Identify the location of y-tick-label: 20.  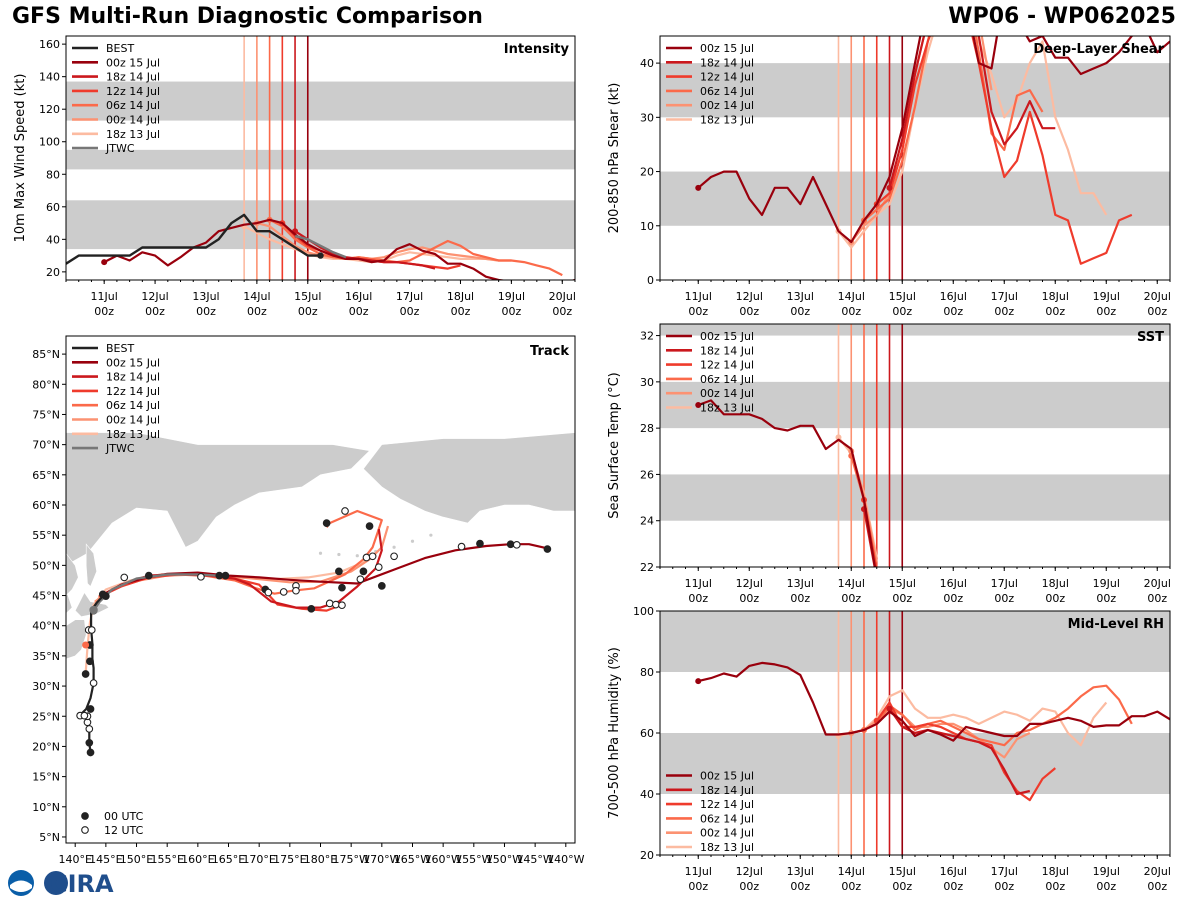
(647, 855).